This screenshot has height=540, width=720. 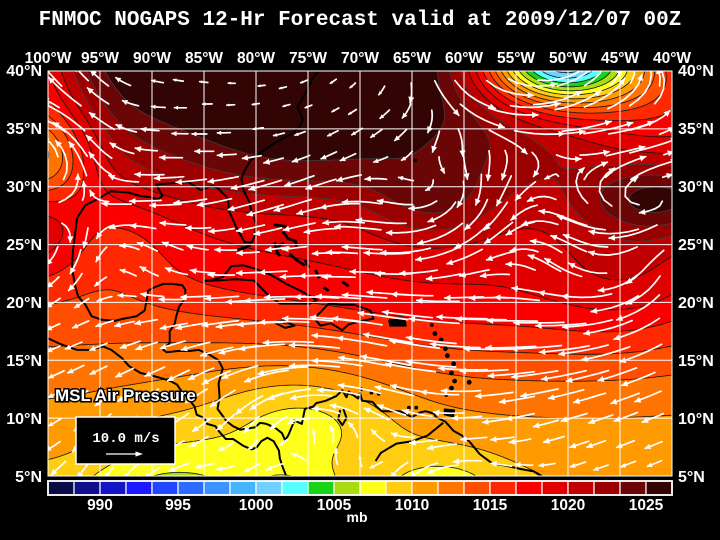 What do you see at coordinates (490, 505) in the screenshot?
I see `svg-text: 1015` at bounding box center [490, 505].